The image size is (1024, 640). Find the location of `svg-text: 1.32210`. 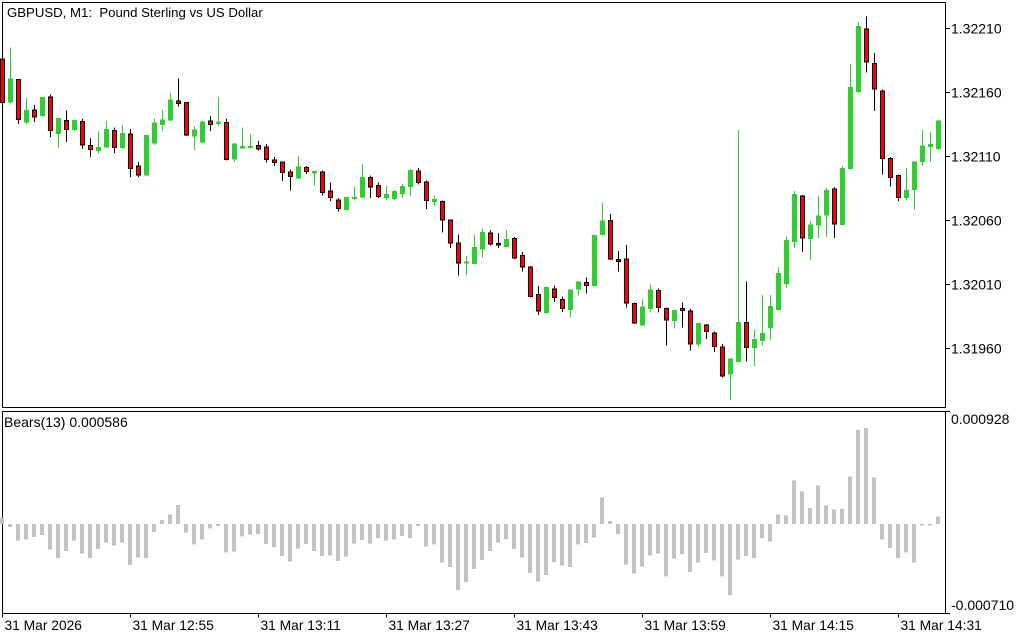

svg-text: 1.32210 is located at coordinates (976, 29).